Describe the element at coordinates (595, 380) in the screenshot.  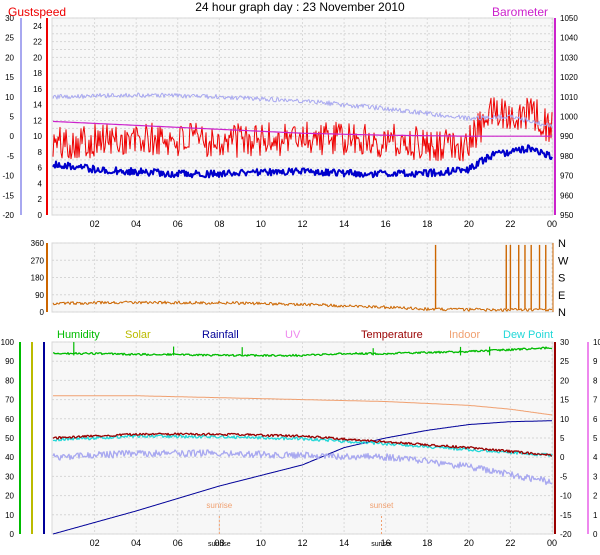
I see `panel-bottom-uv-tick: 8` at that location.